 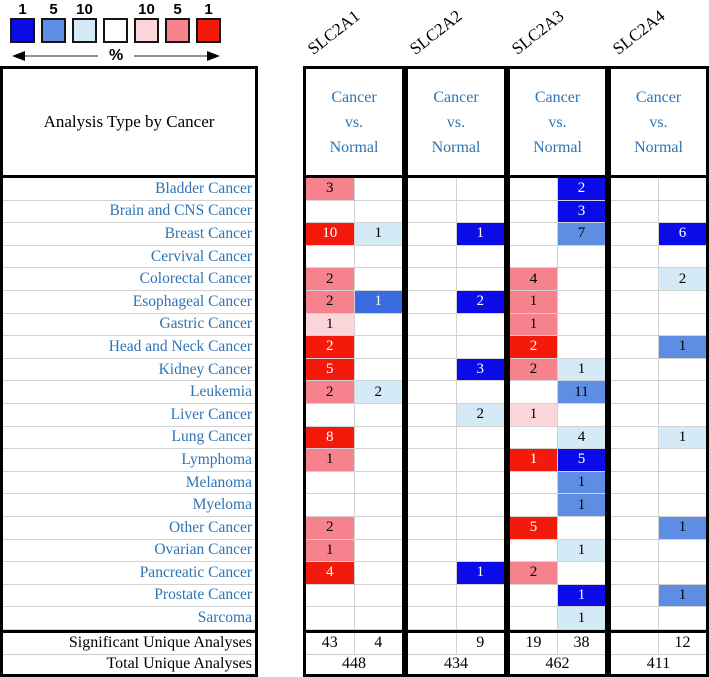 I want to click on down-regulated-cell: 5, so click(x=581, y=460).